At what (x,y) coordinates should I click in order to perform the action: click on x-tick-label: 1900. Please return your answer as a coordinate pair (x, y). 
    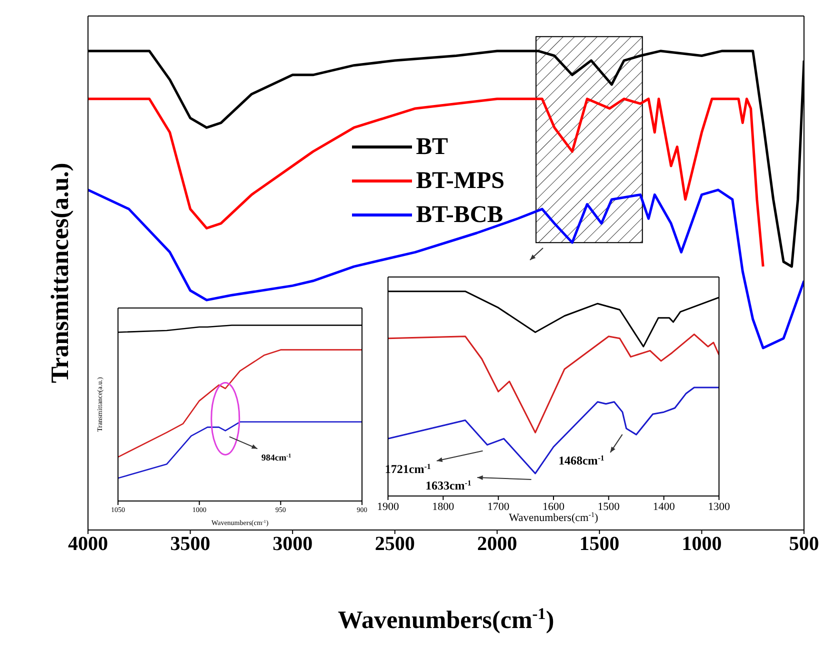
    Looking at the image, I should click on (388, 506).